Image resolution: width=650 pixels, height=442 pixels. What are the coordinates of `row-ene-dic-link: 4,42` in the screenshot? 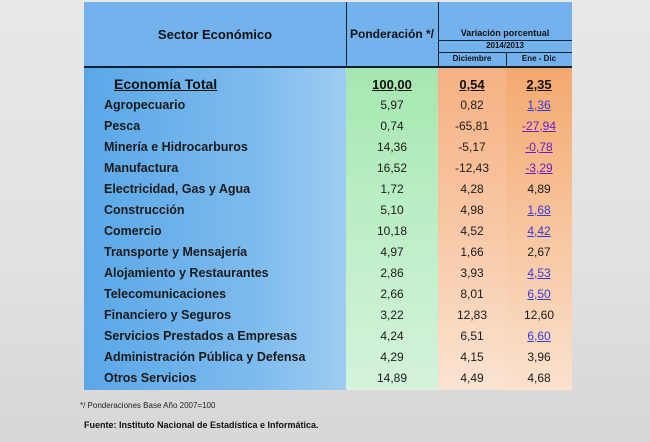 It's located at (539, 231).